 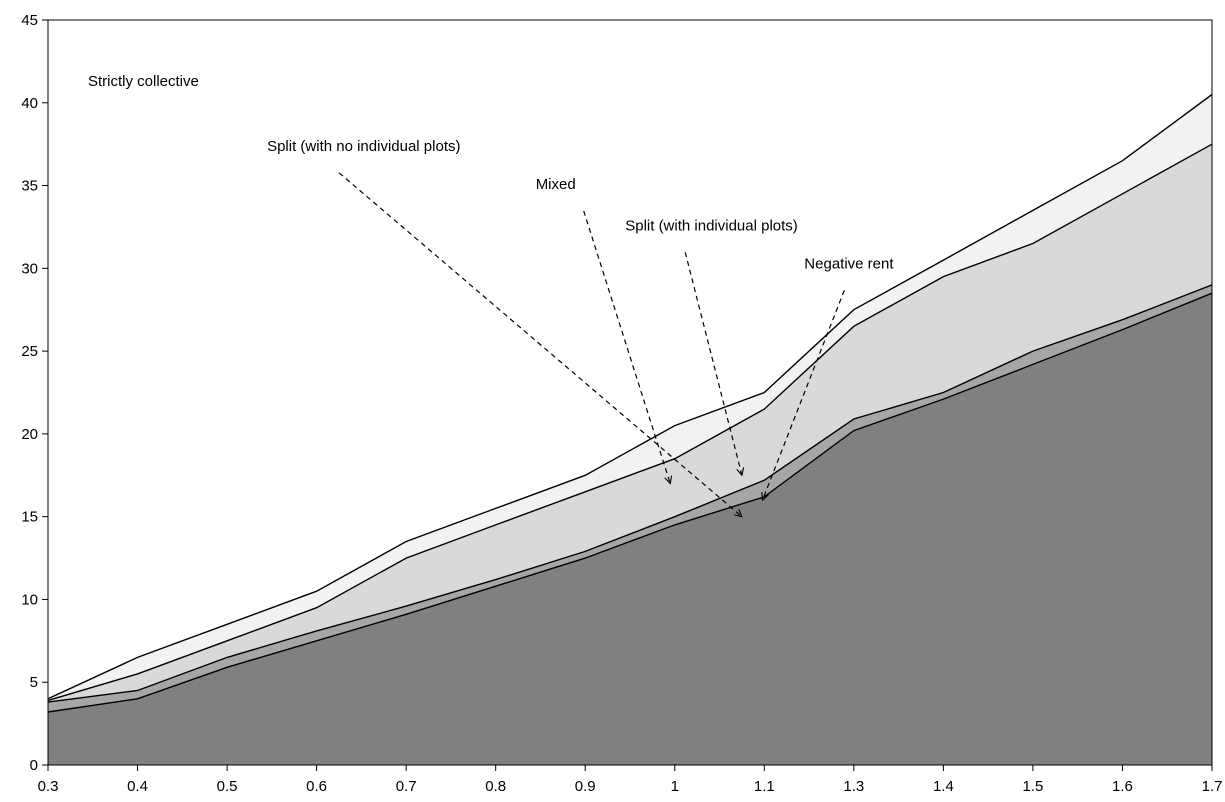 I want to click on x-tick-label: 1.6, so click(x=1122, y=786).